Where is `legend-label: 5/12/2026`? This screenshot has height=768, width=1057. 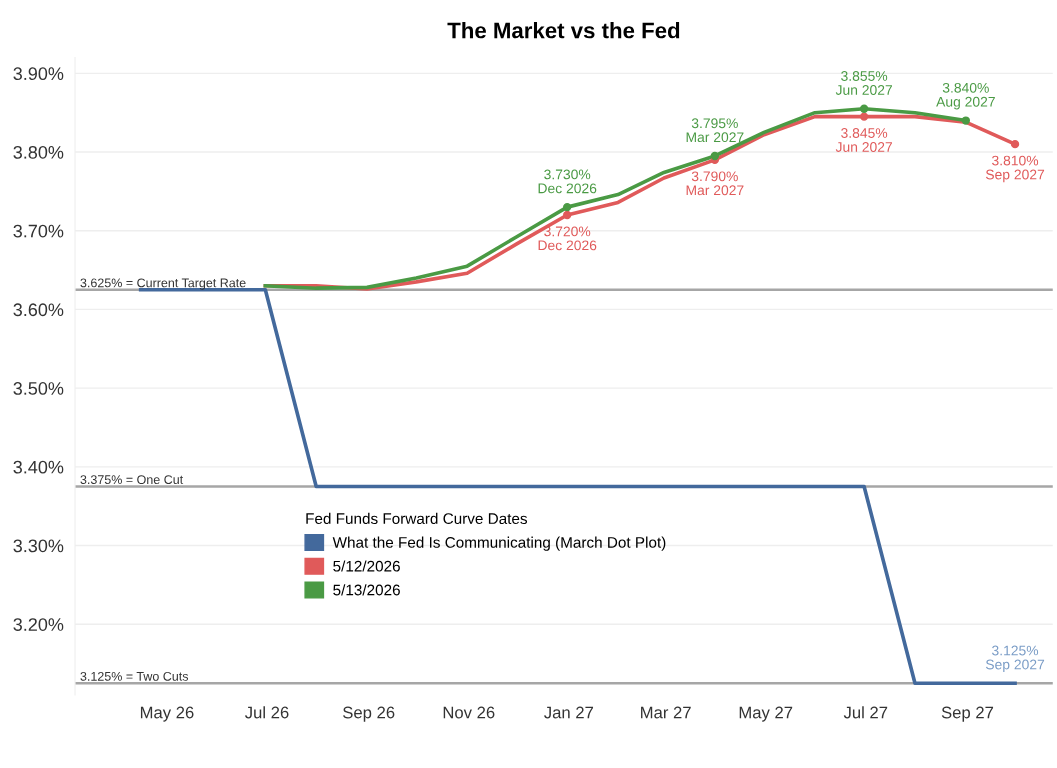
legend-label: 5/12/2026 is located at coordinates (366, 566).